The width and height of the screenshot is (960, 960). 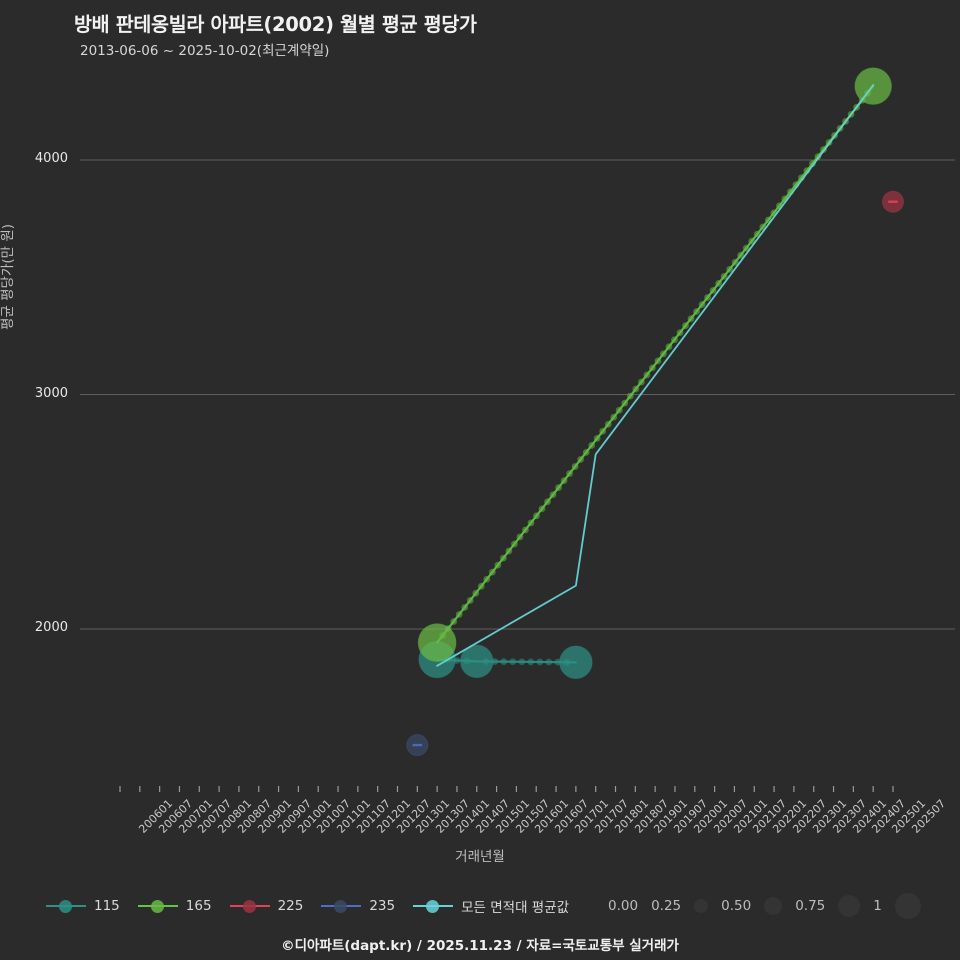 What do you see at coordinates (877, 906) in the screenshot?
I see `size-legend-label: 1` at bounding box center [877, 906].